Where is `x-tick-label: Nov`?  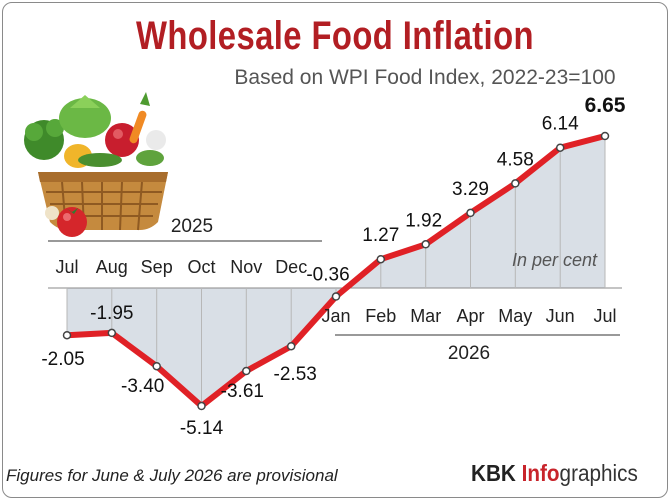
x-tick-label: Nov is located at coordinates (246, 267).